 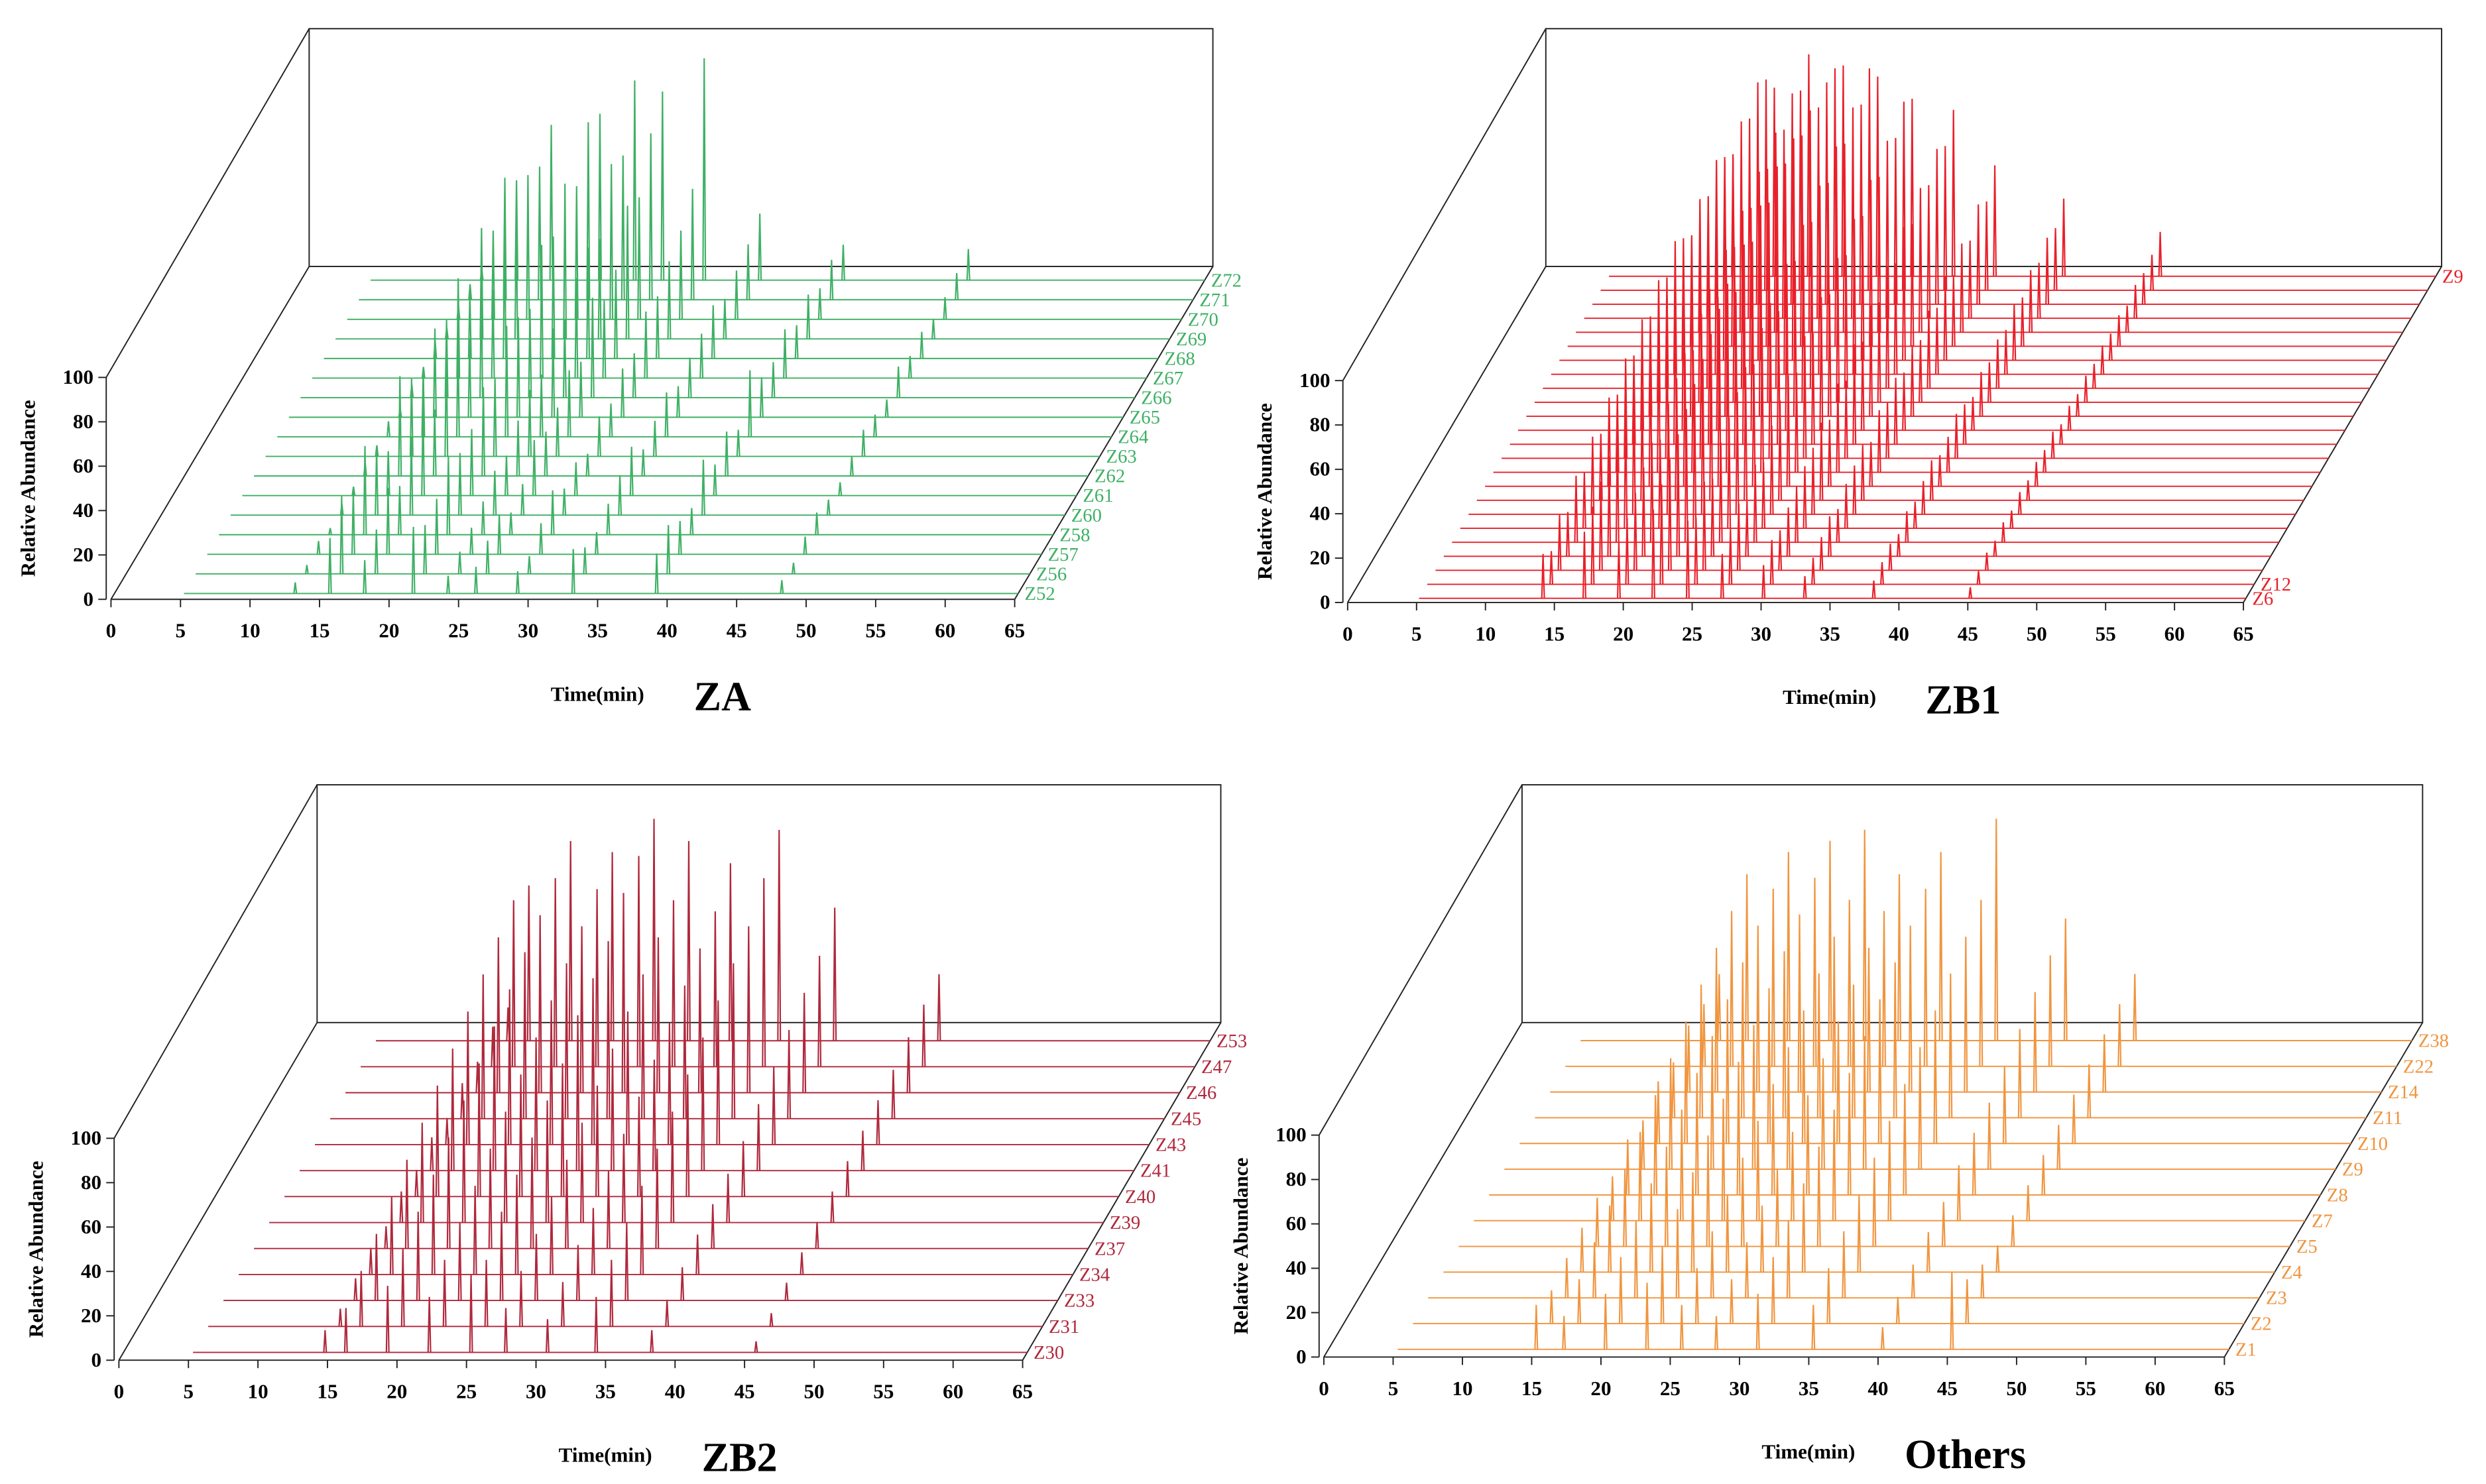 What do you see at coordinates (1808, 1451) in the screenshot?
I see `x-axis-label: Time(min)` at bounding box center [1808, 1451].